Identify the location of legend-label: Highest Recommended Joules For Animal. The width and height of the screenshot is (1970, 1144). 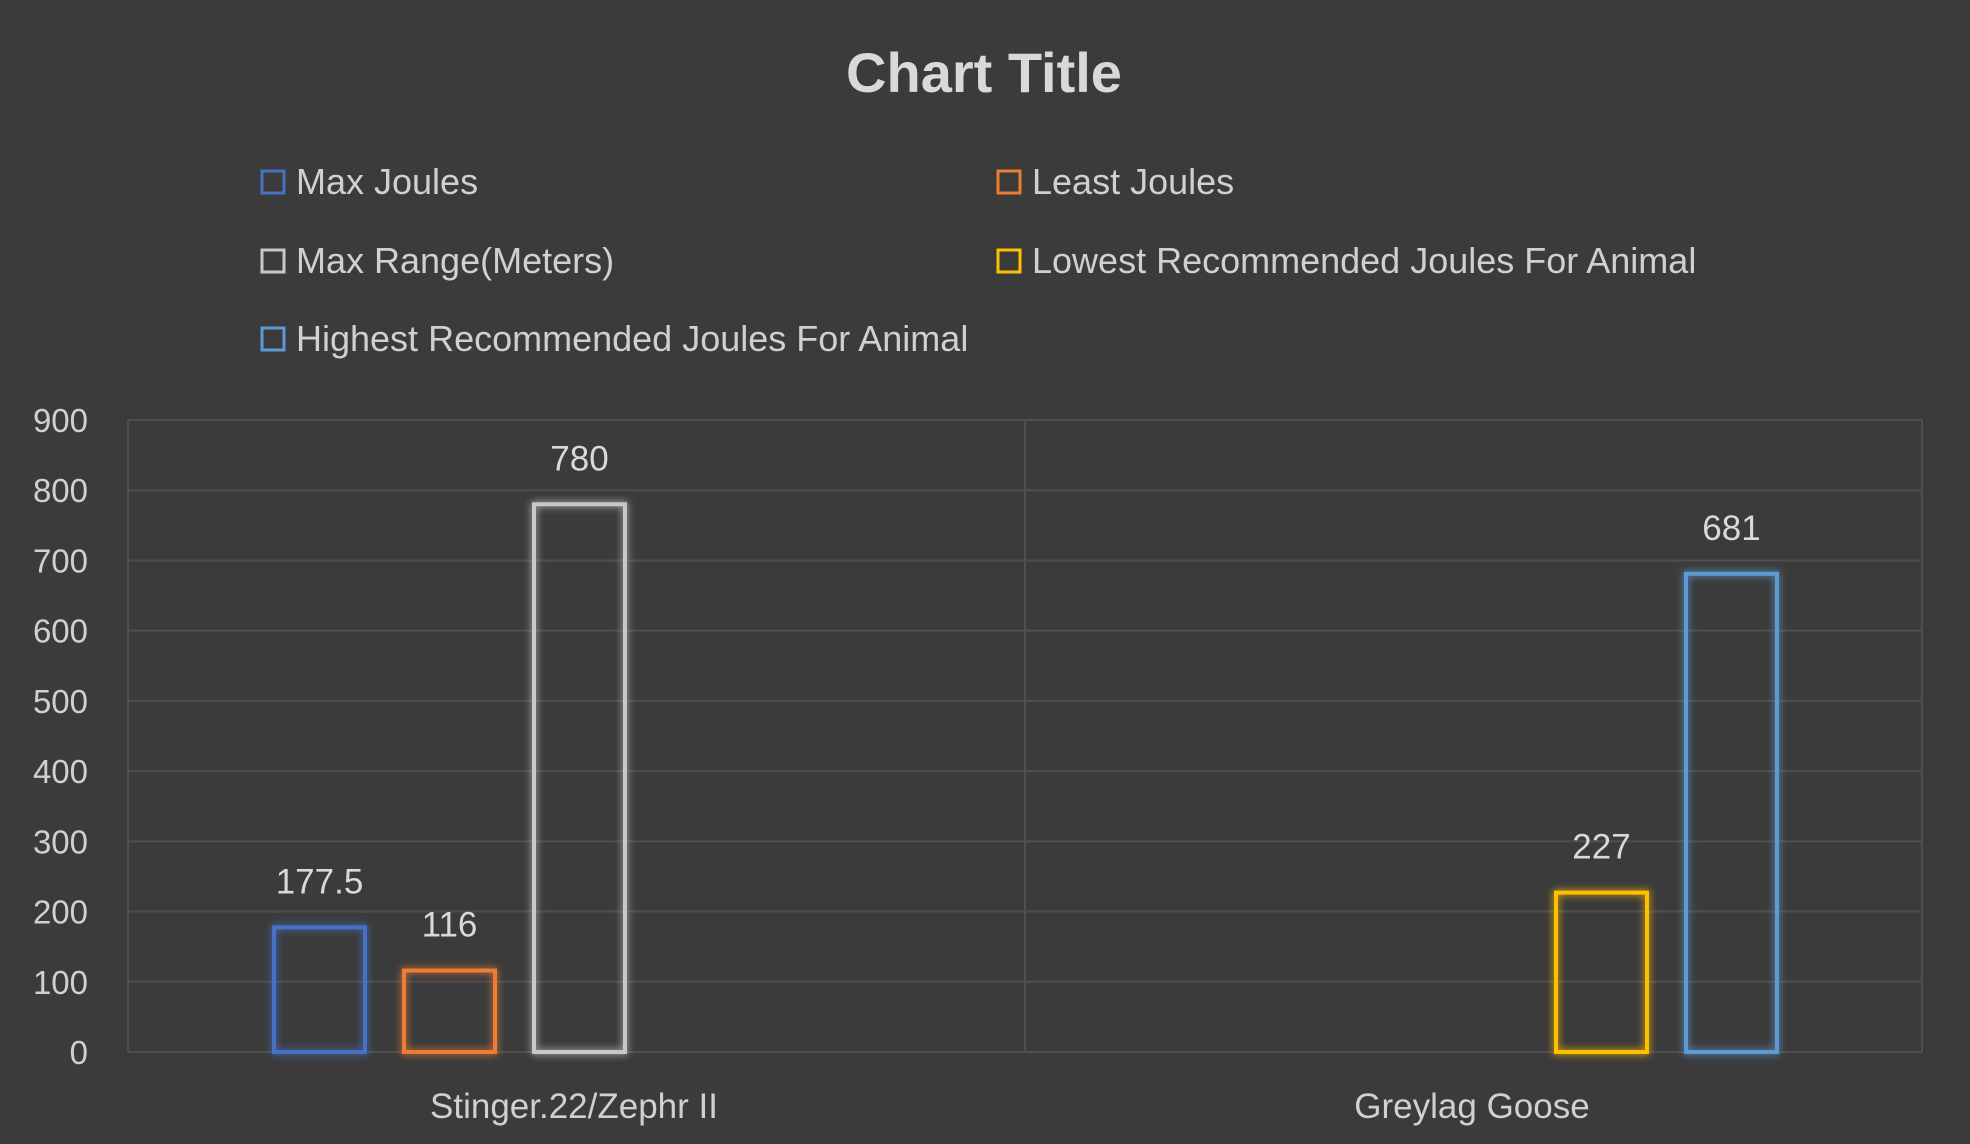
(632, 338).